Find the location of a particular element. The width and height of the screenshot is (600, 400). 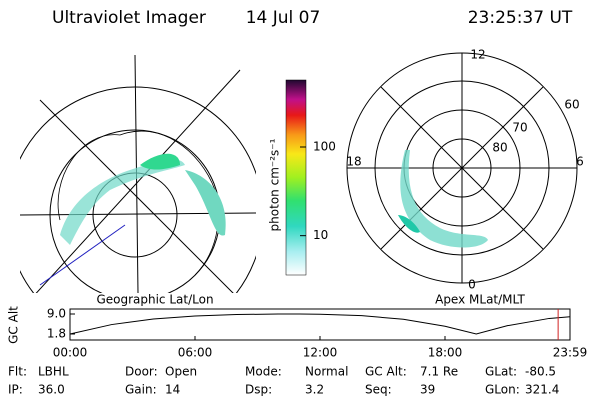

field-value: 3.2 is located at coordinates (314, 390).